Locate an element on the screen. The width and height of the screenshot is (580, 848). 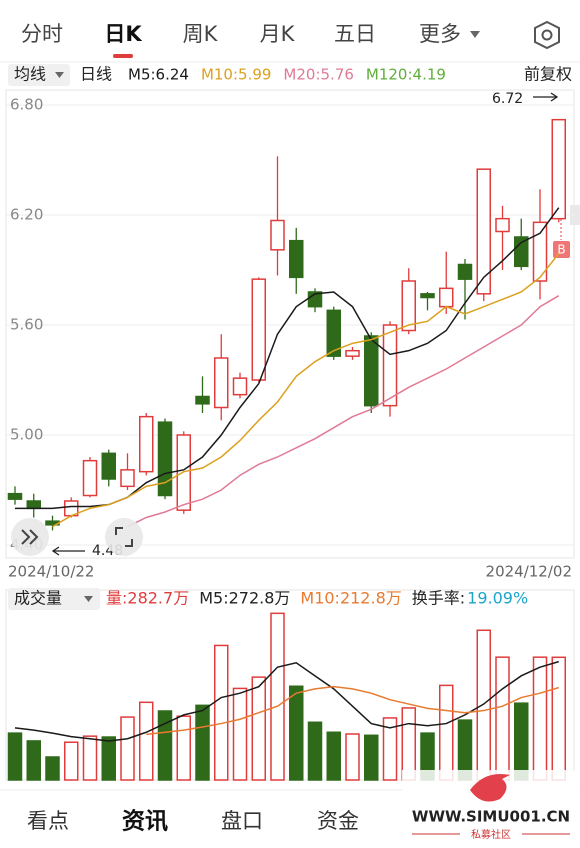
bottom-tab: 资金 is located at coordinates (338, 821).